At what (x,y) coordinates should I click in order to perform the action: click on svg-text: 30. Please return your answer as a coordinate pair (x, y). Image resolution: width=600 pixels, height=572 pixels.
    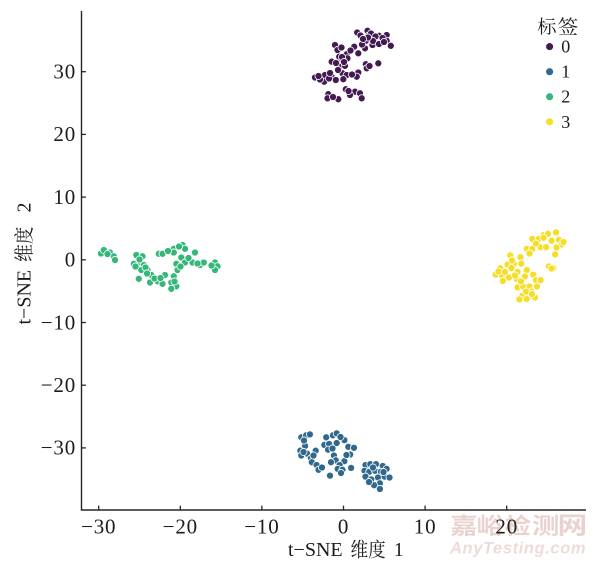
    Looking at the image, I should click on (64, 72).